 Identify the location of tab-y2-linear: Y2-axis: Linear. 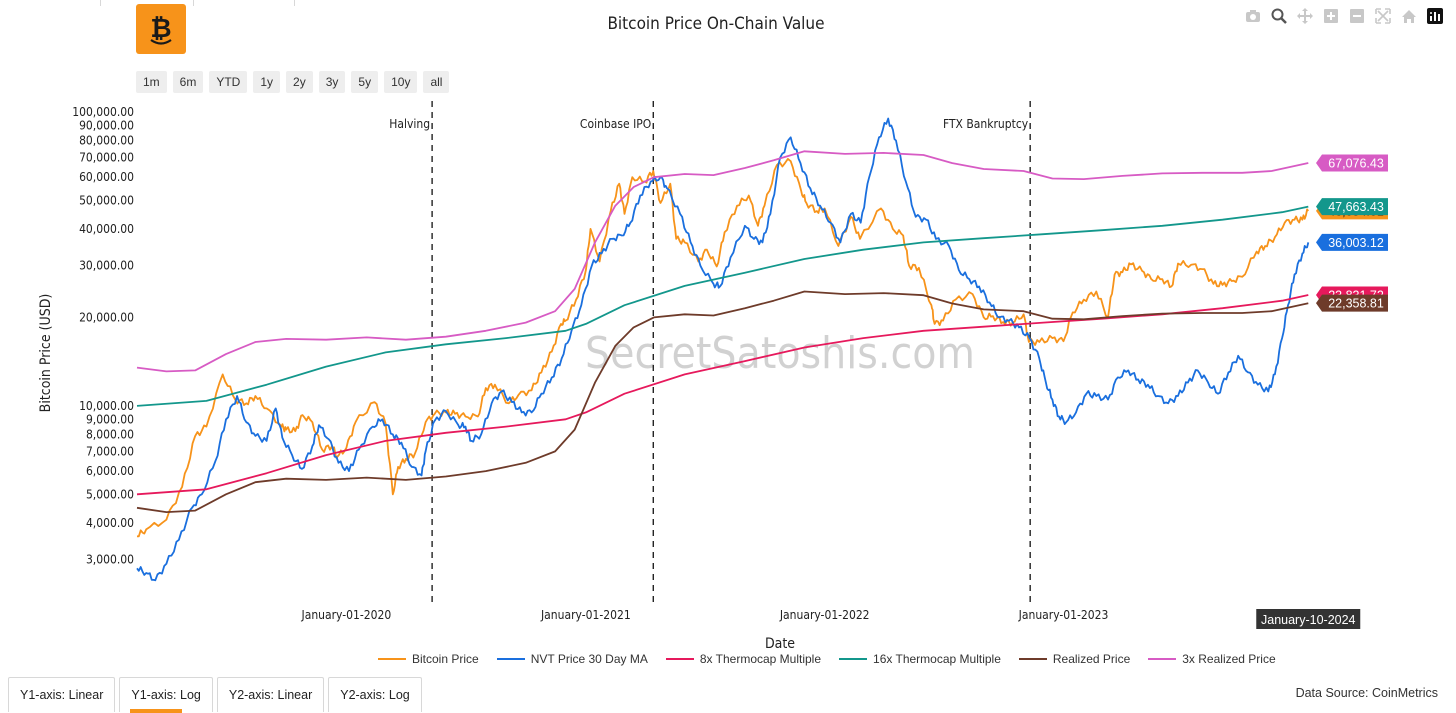
(270, 694).